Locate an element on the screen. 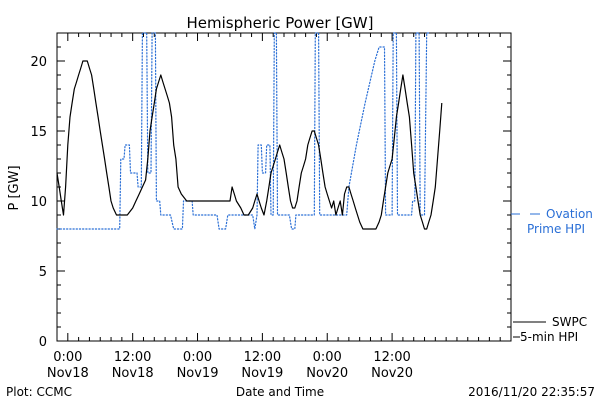 The height and width of the screenshot is (400, 600). legend-ovation-line2: Prime HPI is located at coordinates (556, 229).